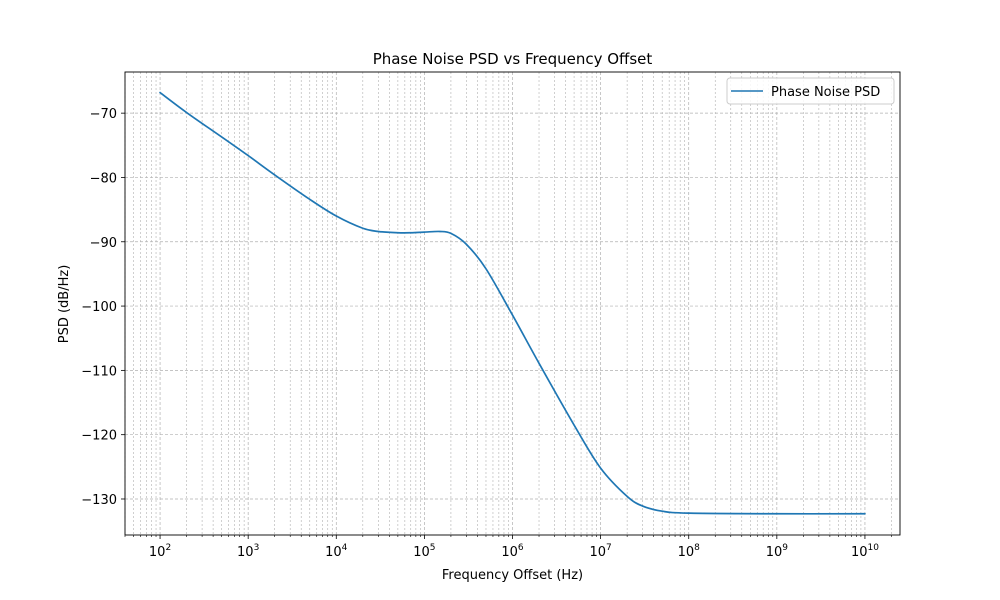 The width and height of the screenshot is (1000, 600). I want to click on x-tick-label: 106, so click(512, 551).